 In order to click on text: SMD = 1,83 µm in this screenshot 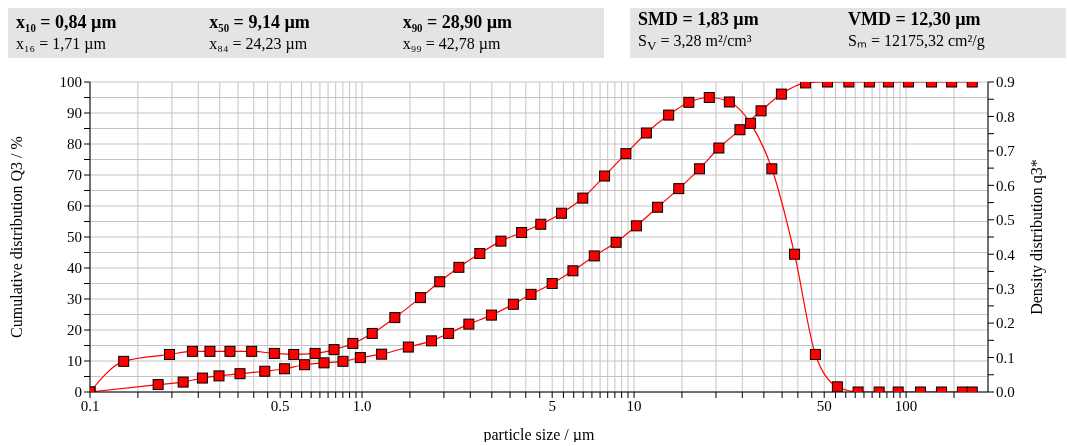, I will do `click(699, 20)`.